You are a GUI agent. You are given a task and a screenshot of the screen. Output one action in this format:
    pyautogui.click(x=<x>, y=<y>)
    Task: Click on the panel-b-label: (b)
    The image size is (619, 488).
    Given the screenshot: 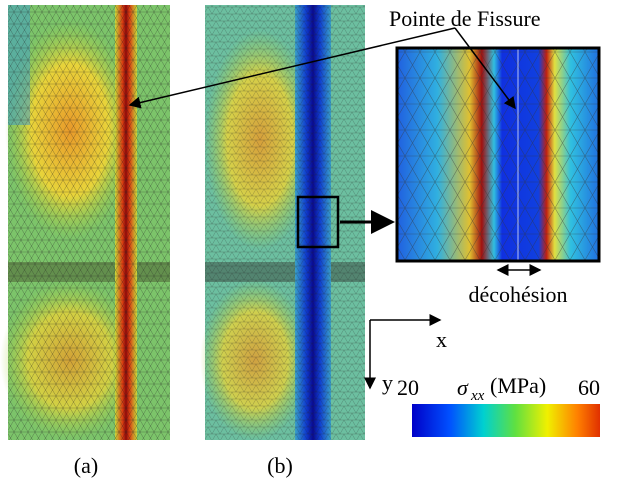 What is the action you would take?
    pyautogui.click(x=280, y=465)
    